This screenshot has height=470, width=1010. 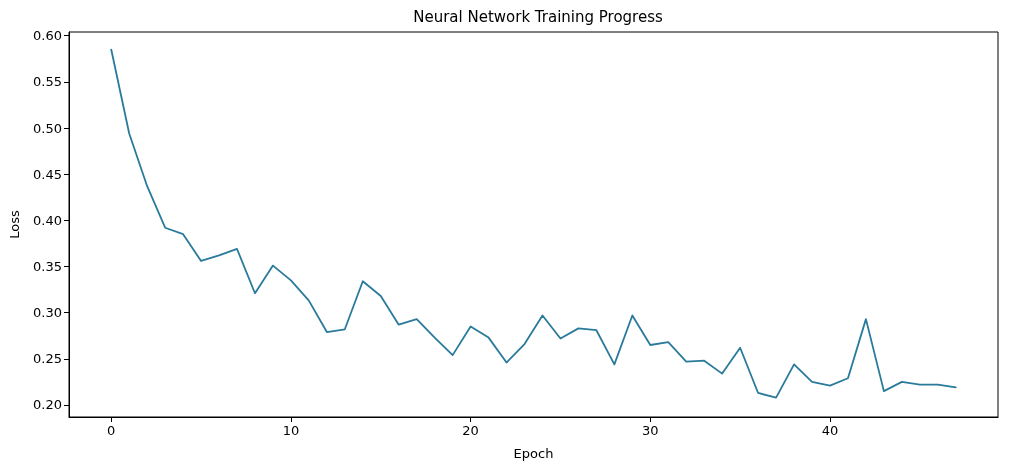 What do you see at coordinates (47, 405) in the screenshot?
I see `y-tick-label: 0.20` at bounding box center [47, 405].